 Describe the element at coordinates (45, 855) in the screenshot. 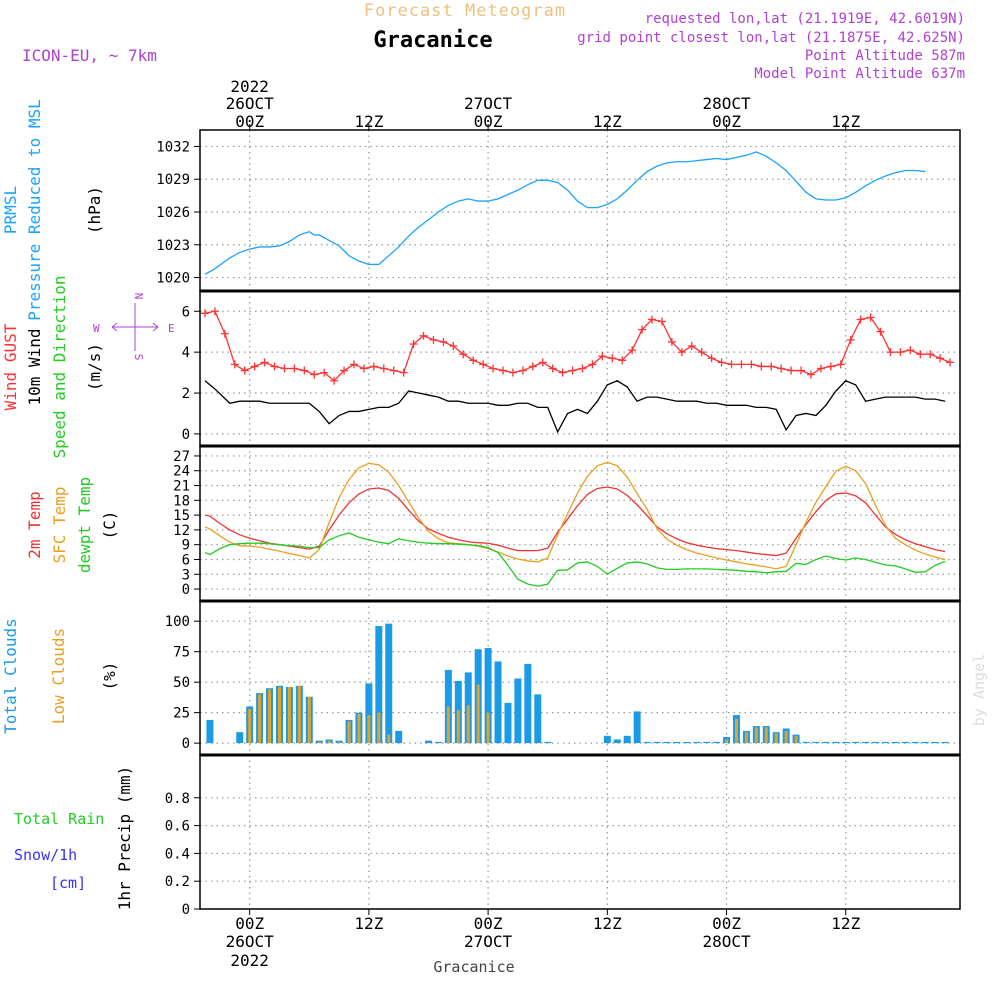

I see `precip-legend-label: Snow/1h` at that location.